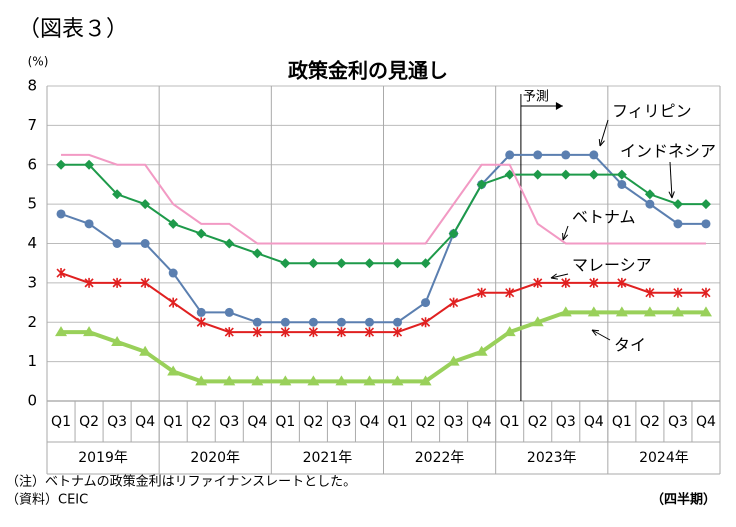  What do you see at coordinates (32, 164) in the screenshot?
I see `y-tick-label: 6` at bounding box center [32, 164].